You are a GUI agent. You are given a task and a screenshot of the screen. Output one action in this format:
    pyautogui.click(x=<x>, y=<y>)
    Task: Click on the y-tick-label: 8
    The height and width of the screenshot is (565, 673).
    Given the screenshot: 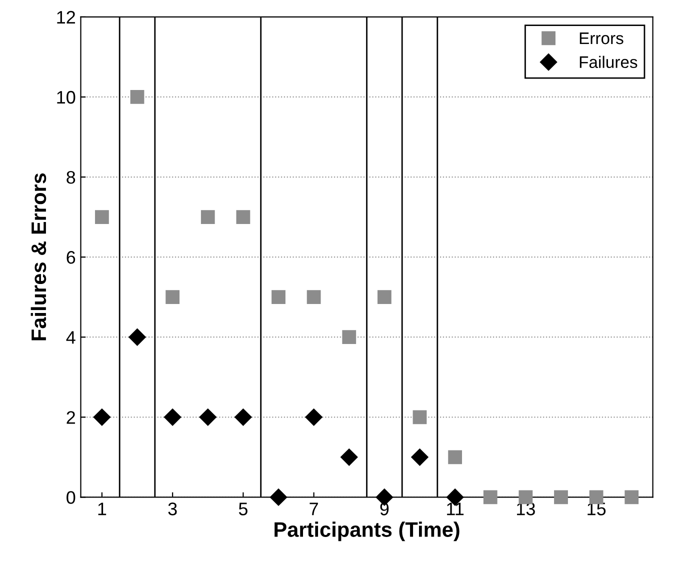 What is the action you would take?
    pyautogui.click(x=71, y=177)
    